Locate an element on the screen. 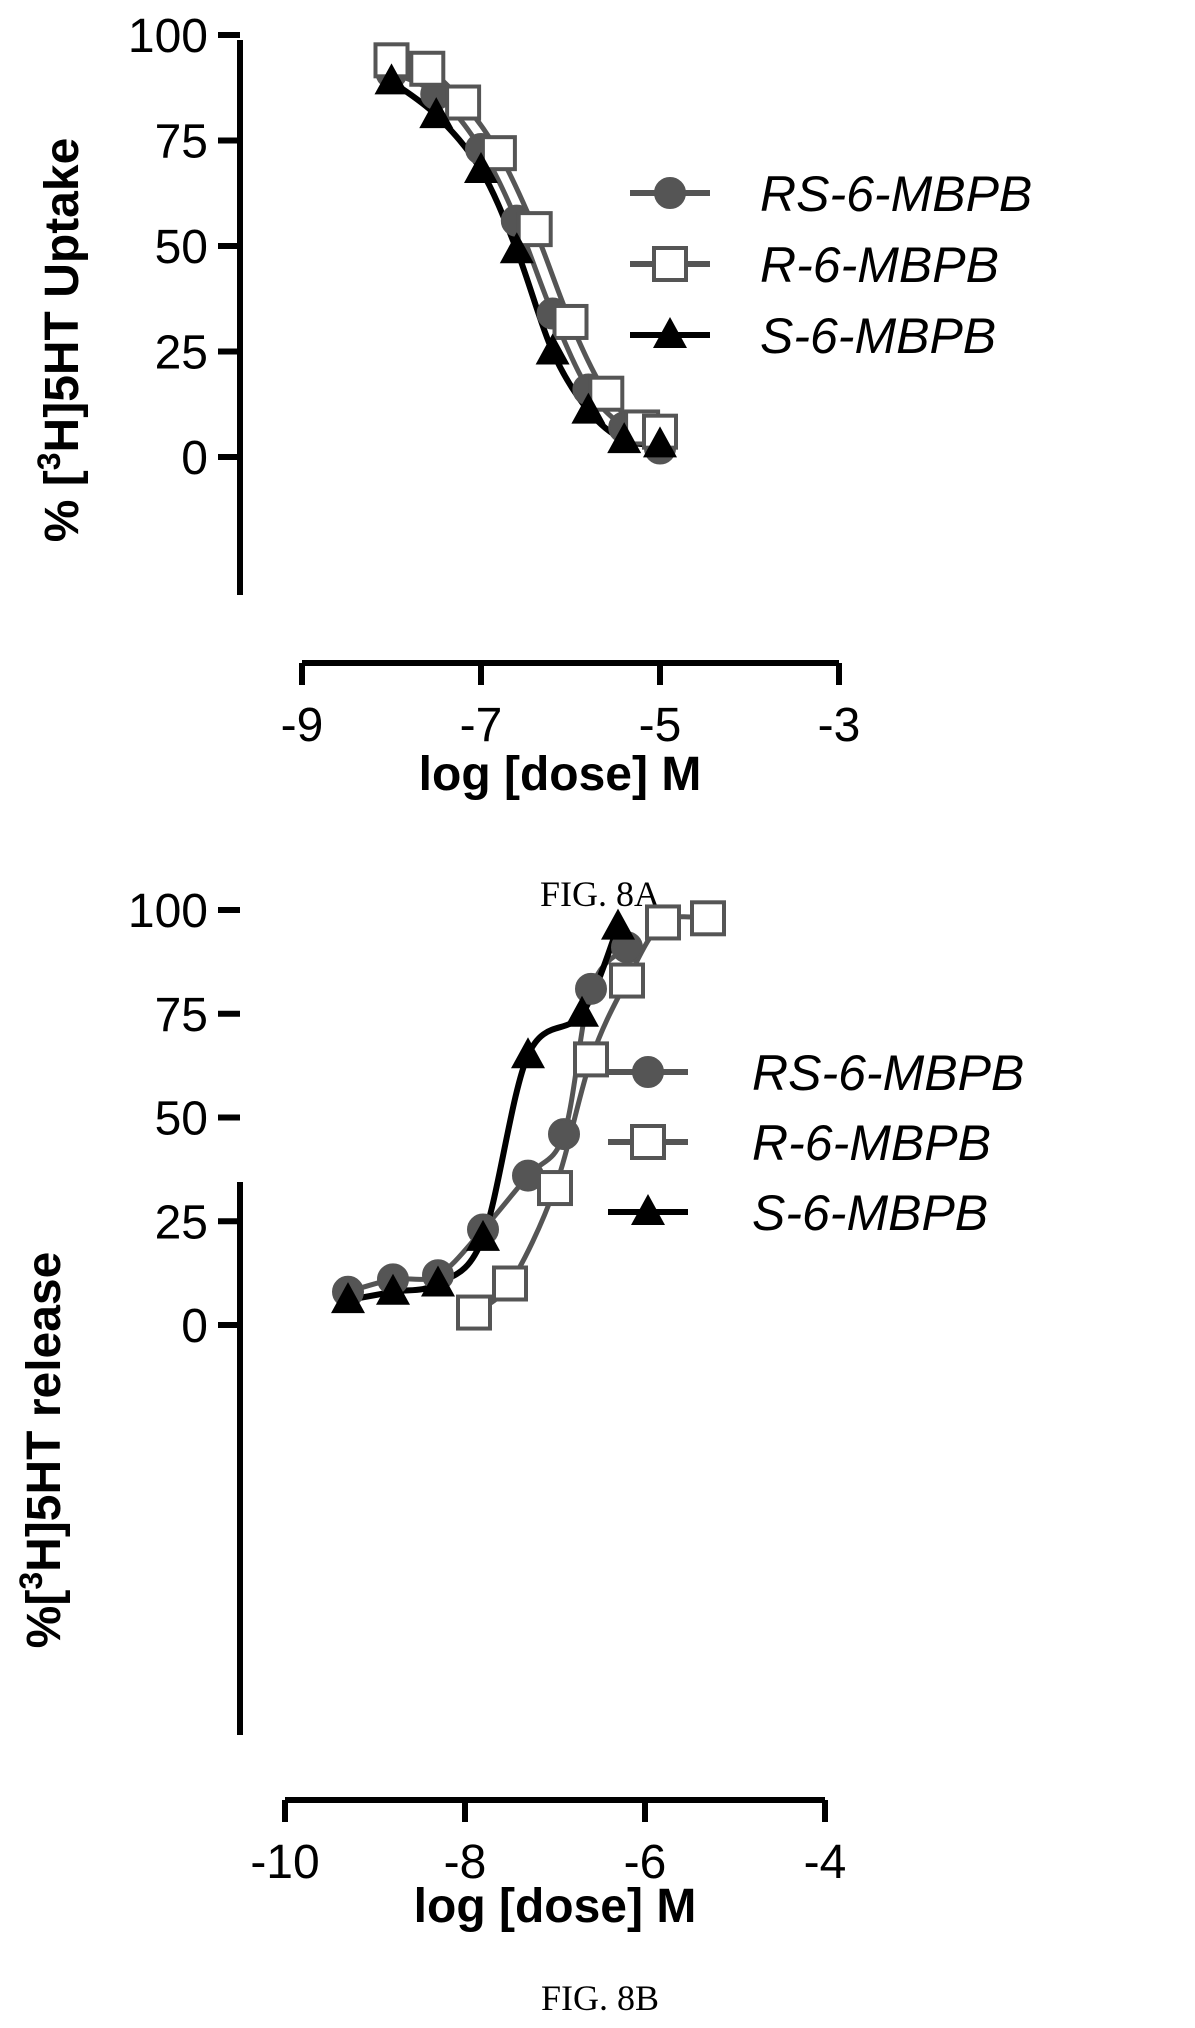 This screenshot has width=1195, height=2028. chart-8a-x-tick-label: -9 is located at coordinates (302, 725).